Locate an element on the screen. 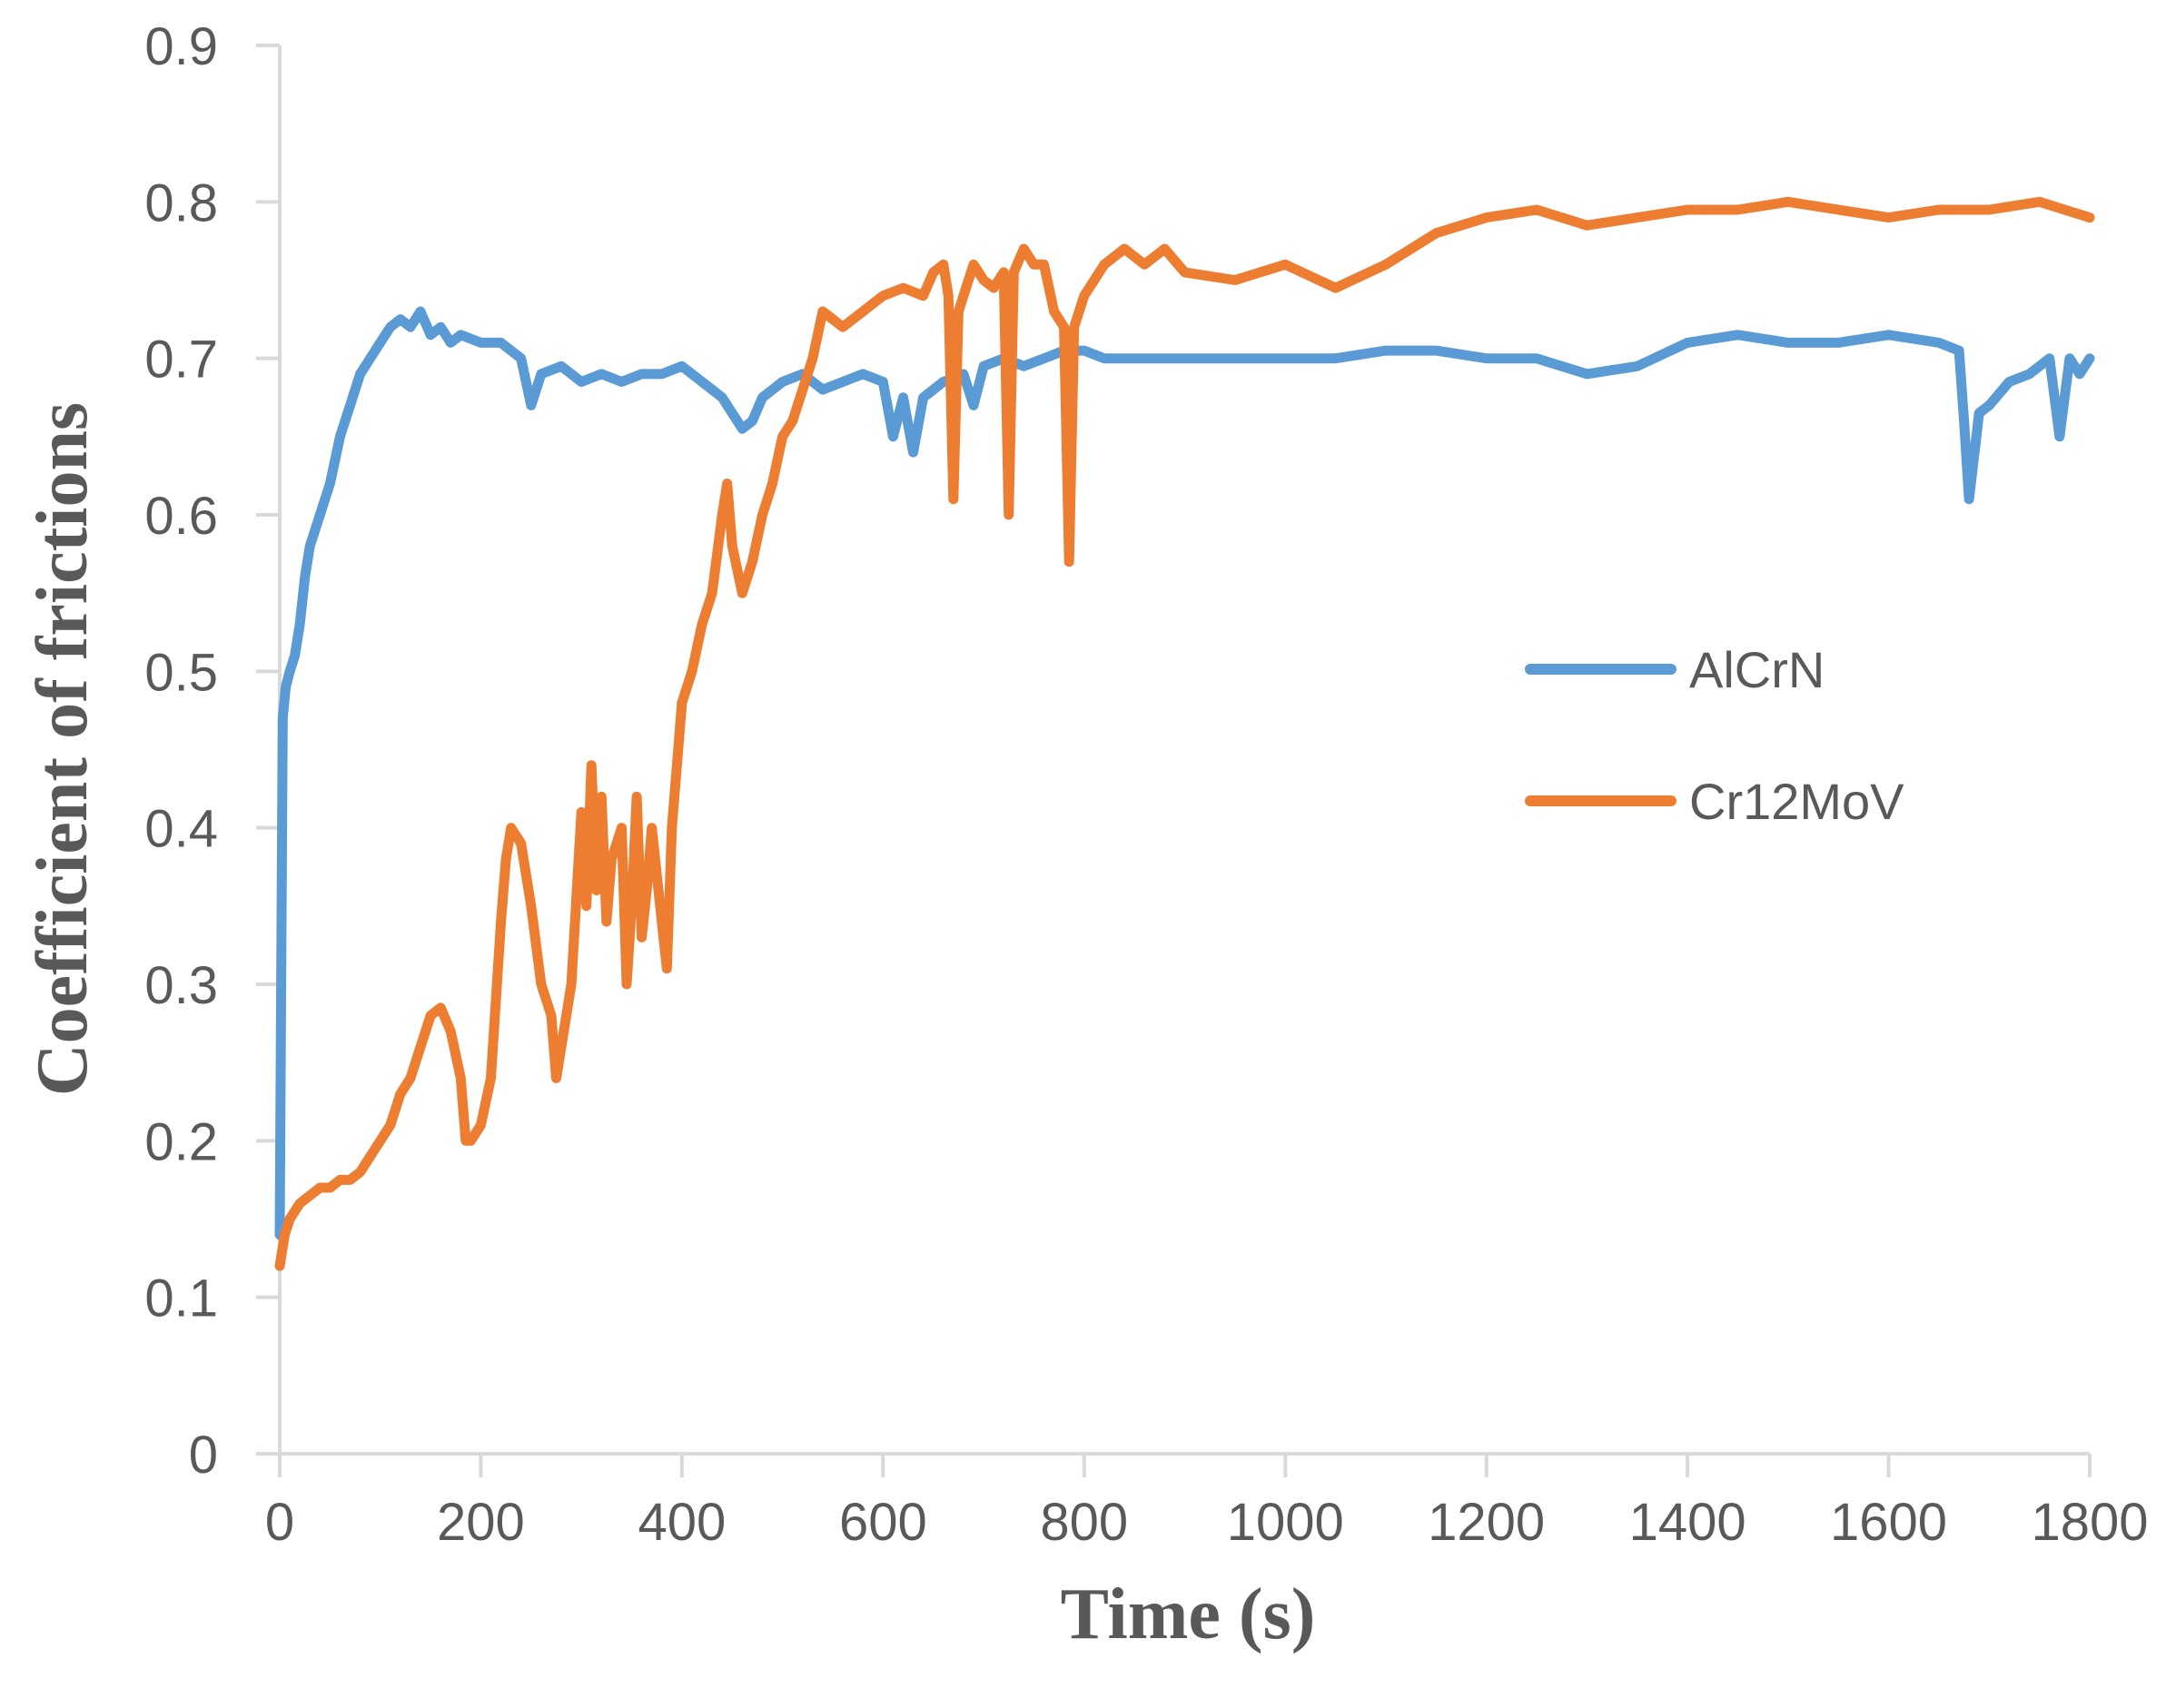 This screenshot has width=2176, height=1708. legend: AlCrN Cr12MoV is located at coordinates (1714, 735).